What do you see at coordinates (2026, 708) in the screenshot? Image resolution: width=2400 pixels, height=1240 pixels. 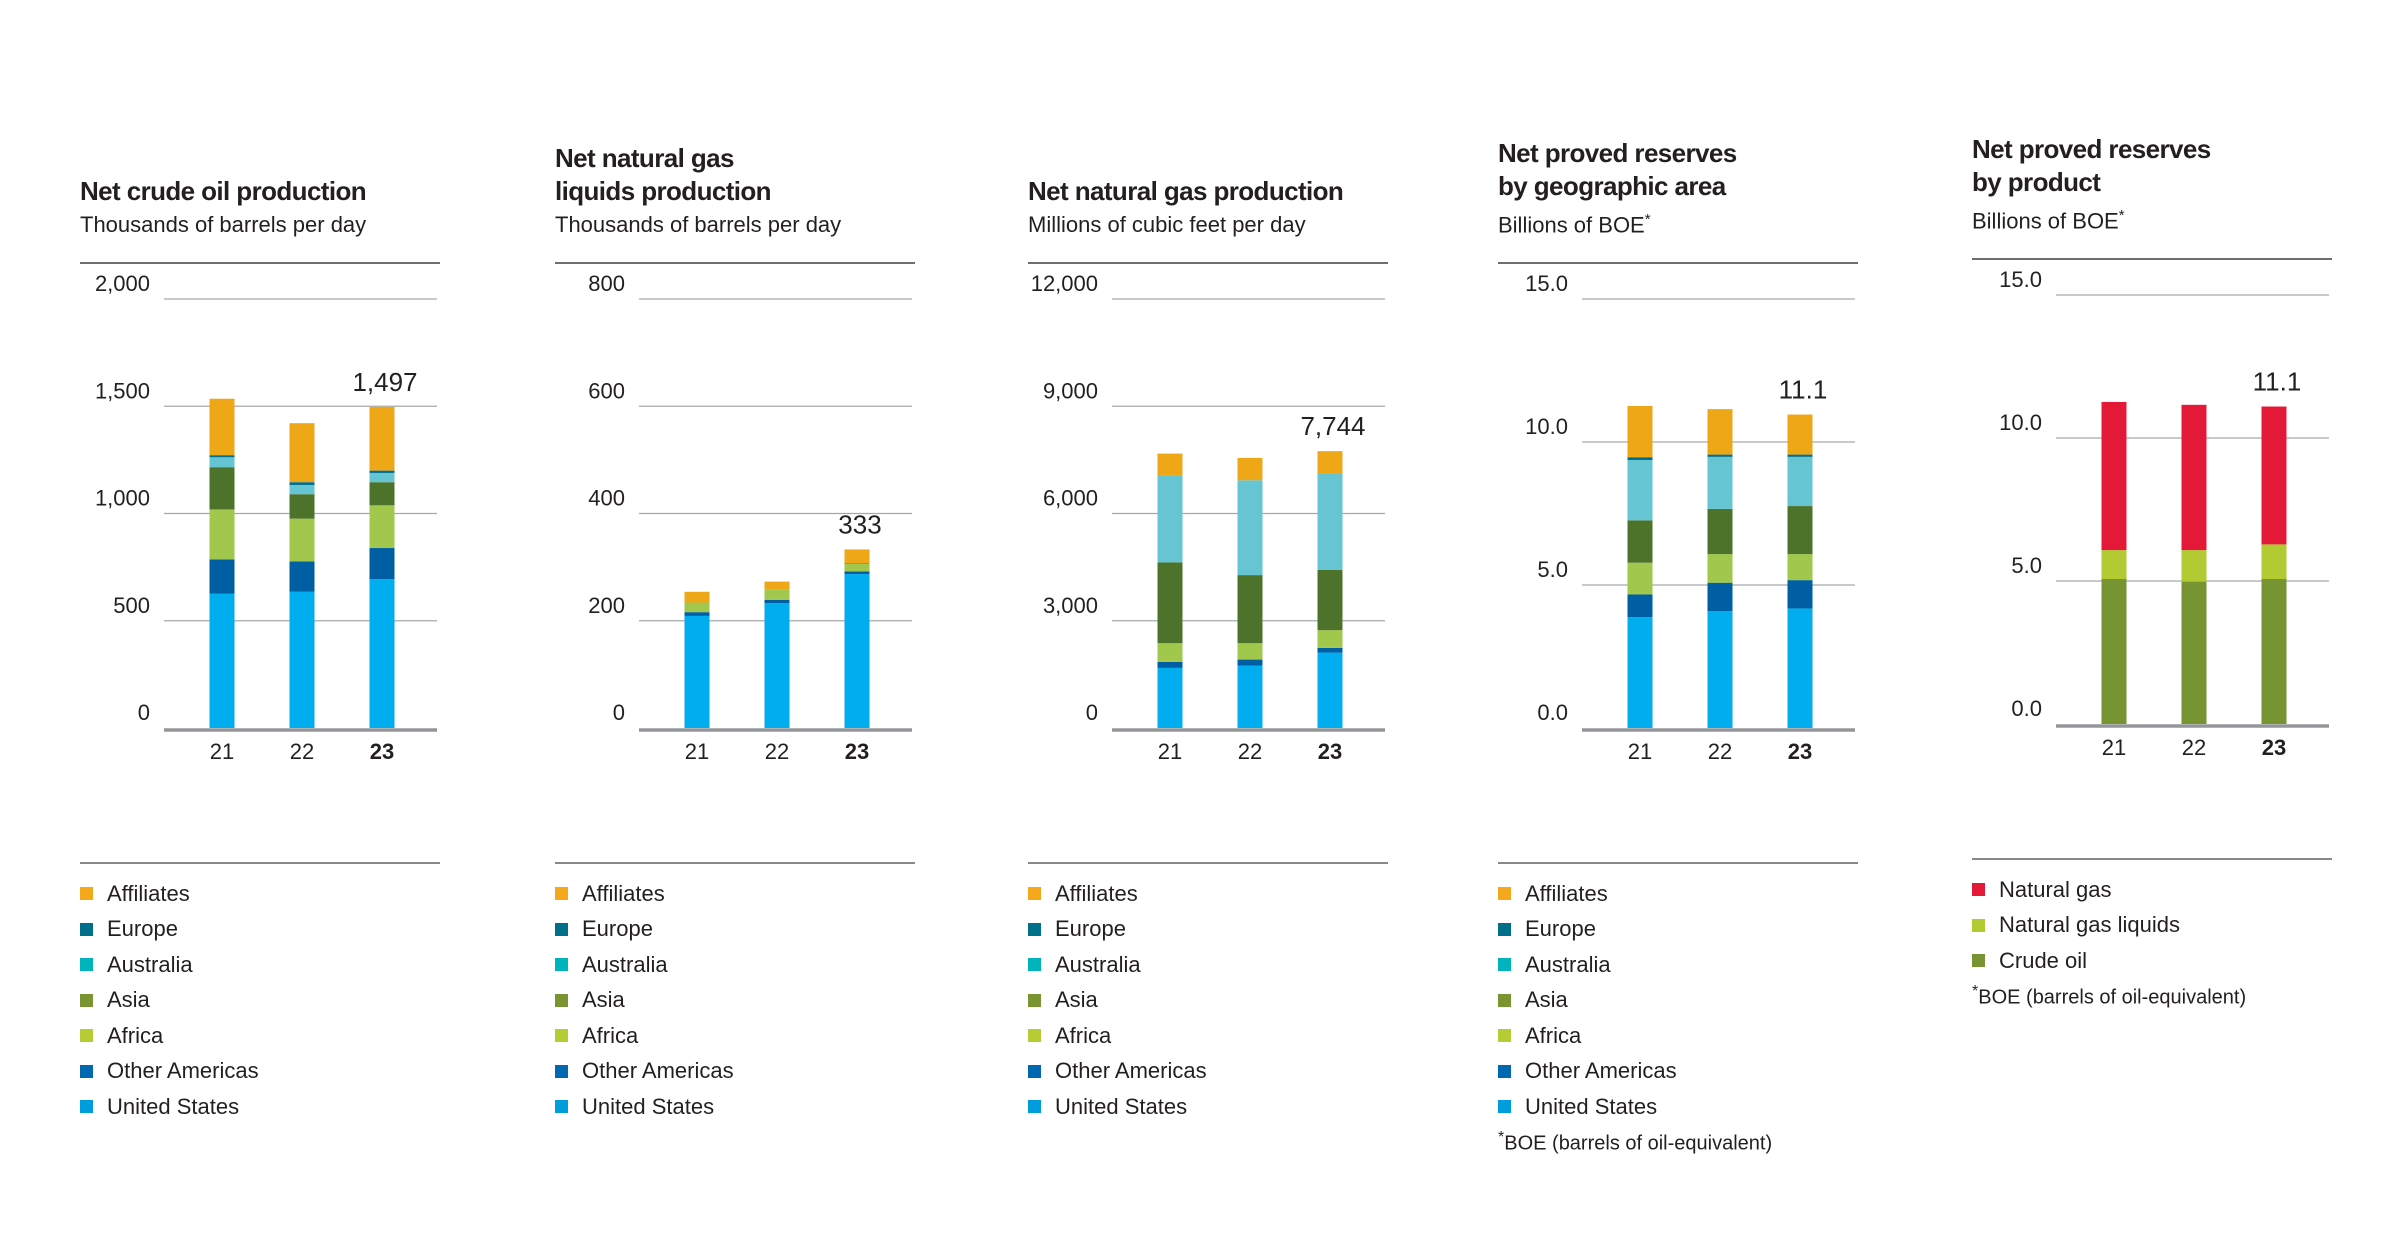 I see `y-tick-label: 0.0` at bounding box center [2026, 708].